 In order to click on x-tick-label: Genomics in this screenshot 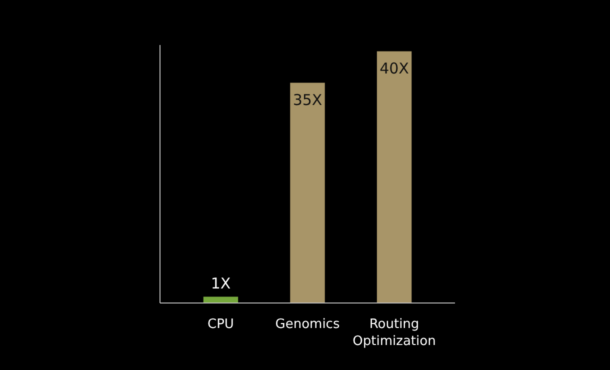, I will do `click(307, 324)`.